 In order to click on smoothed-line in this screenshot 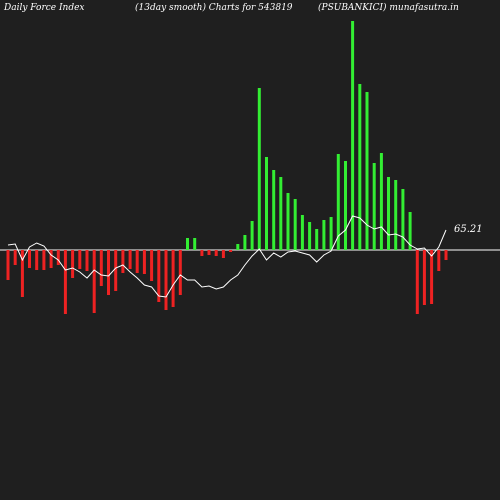, I will do `click(227, 256)`.